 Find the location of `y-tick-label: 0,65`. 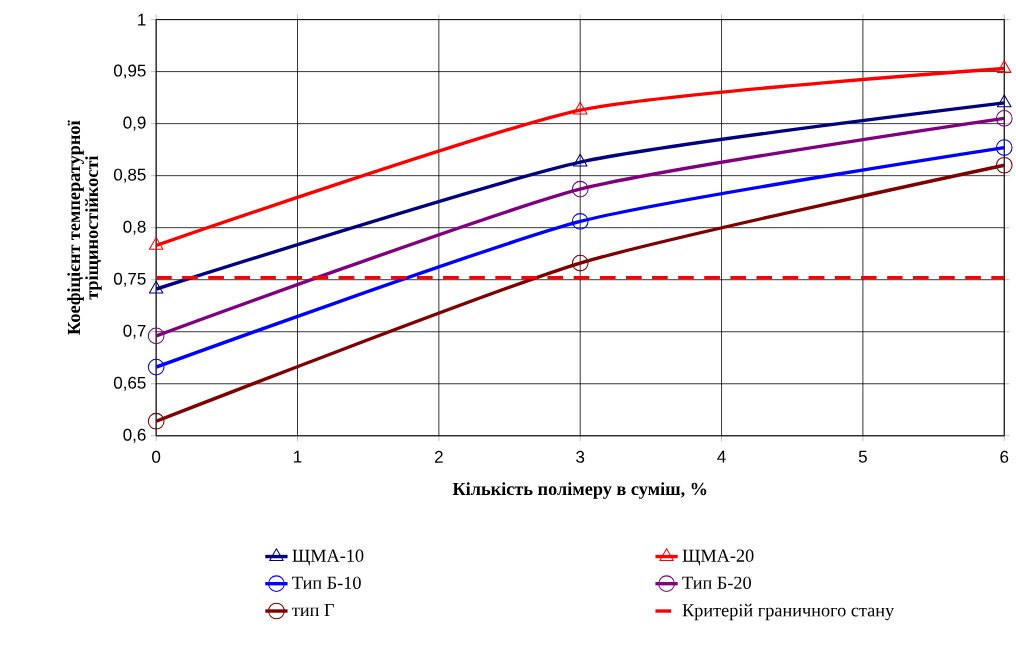

y-tick-label: 0,65 is located at coordinates (129, 383).